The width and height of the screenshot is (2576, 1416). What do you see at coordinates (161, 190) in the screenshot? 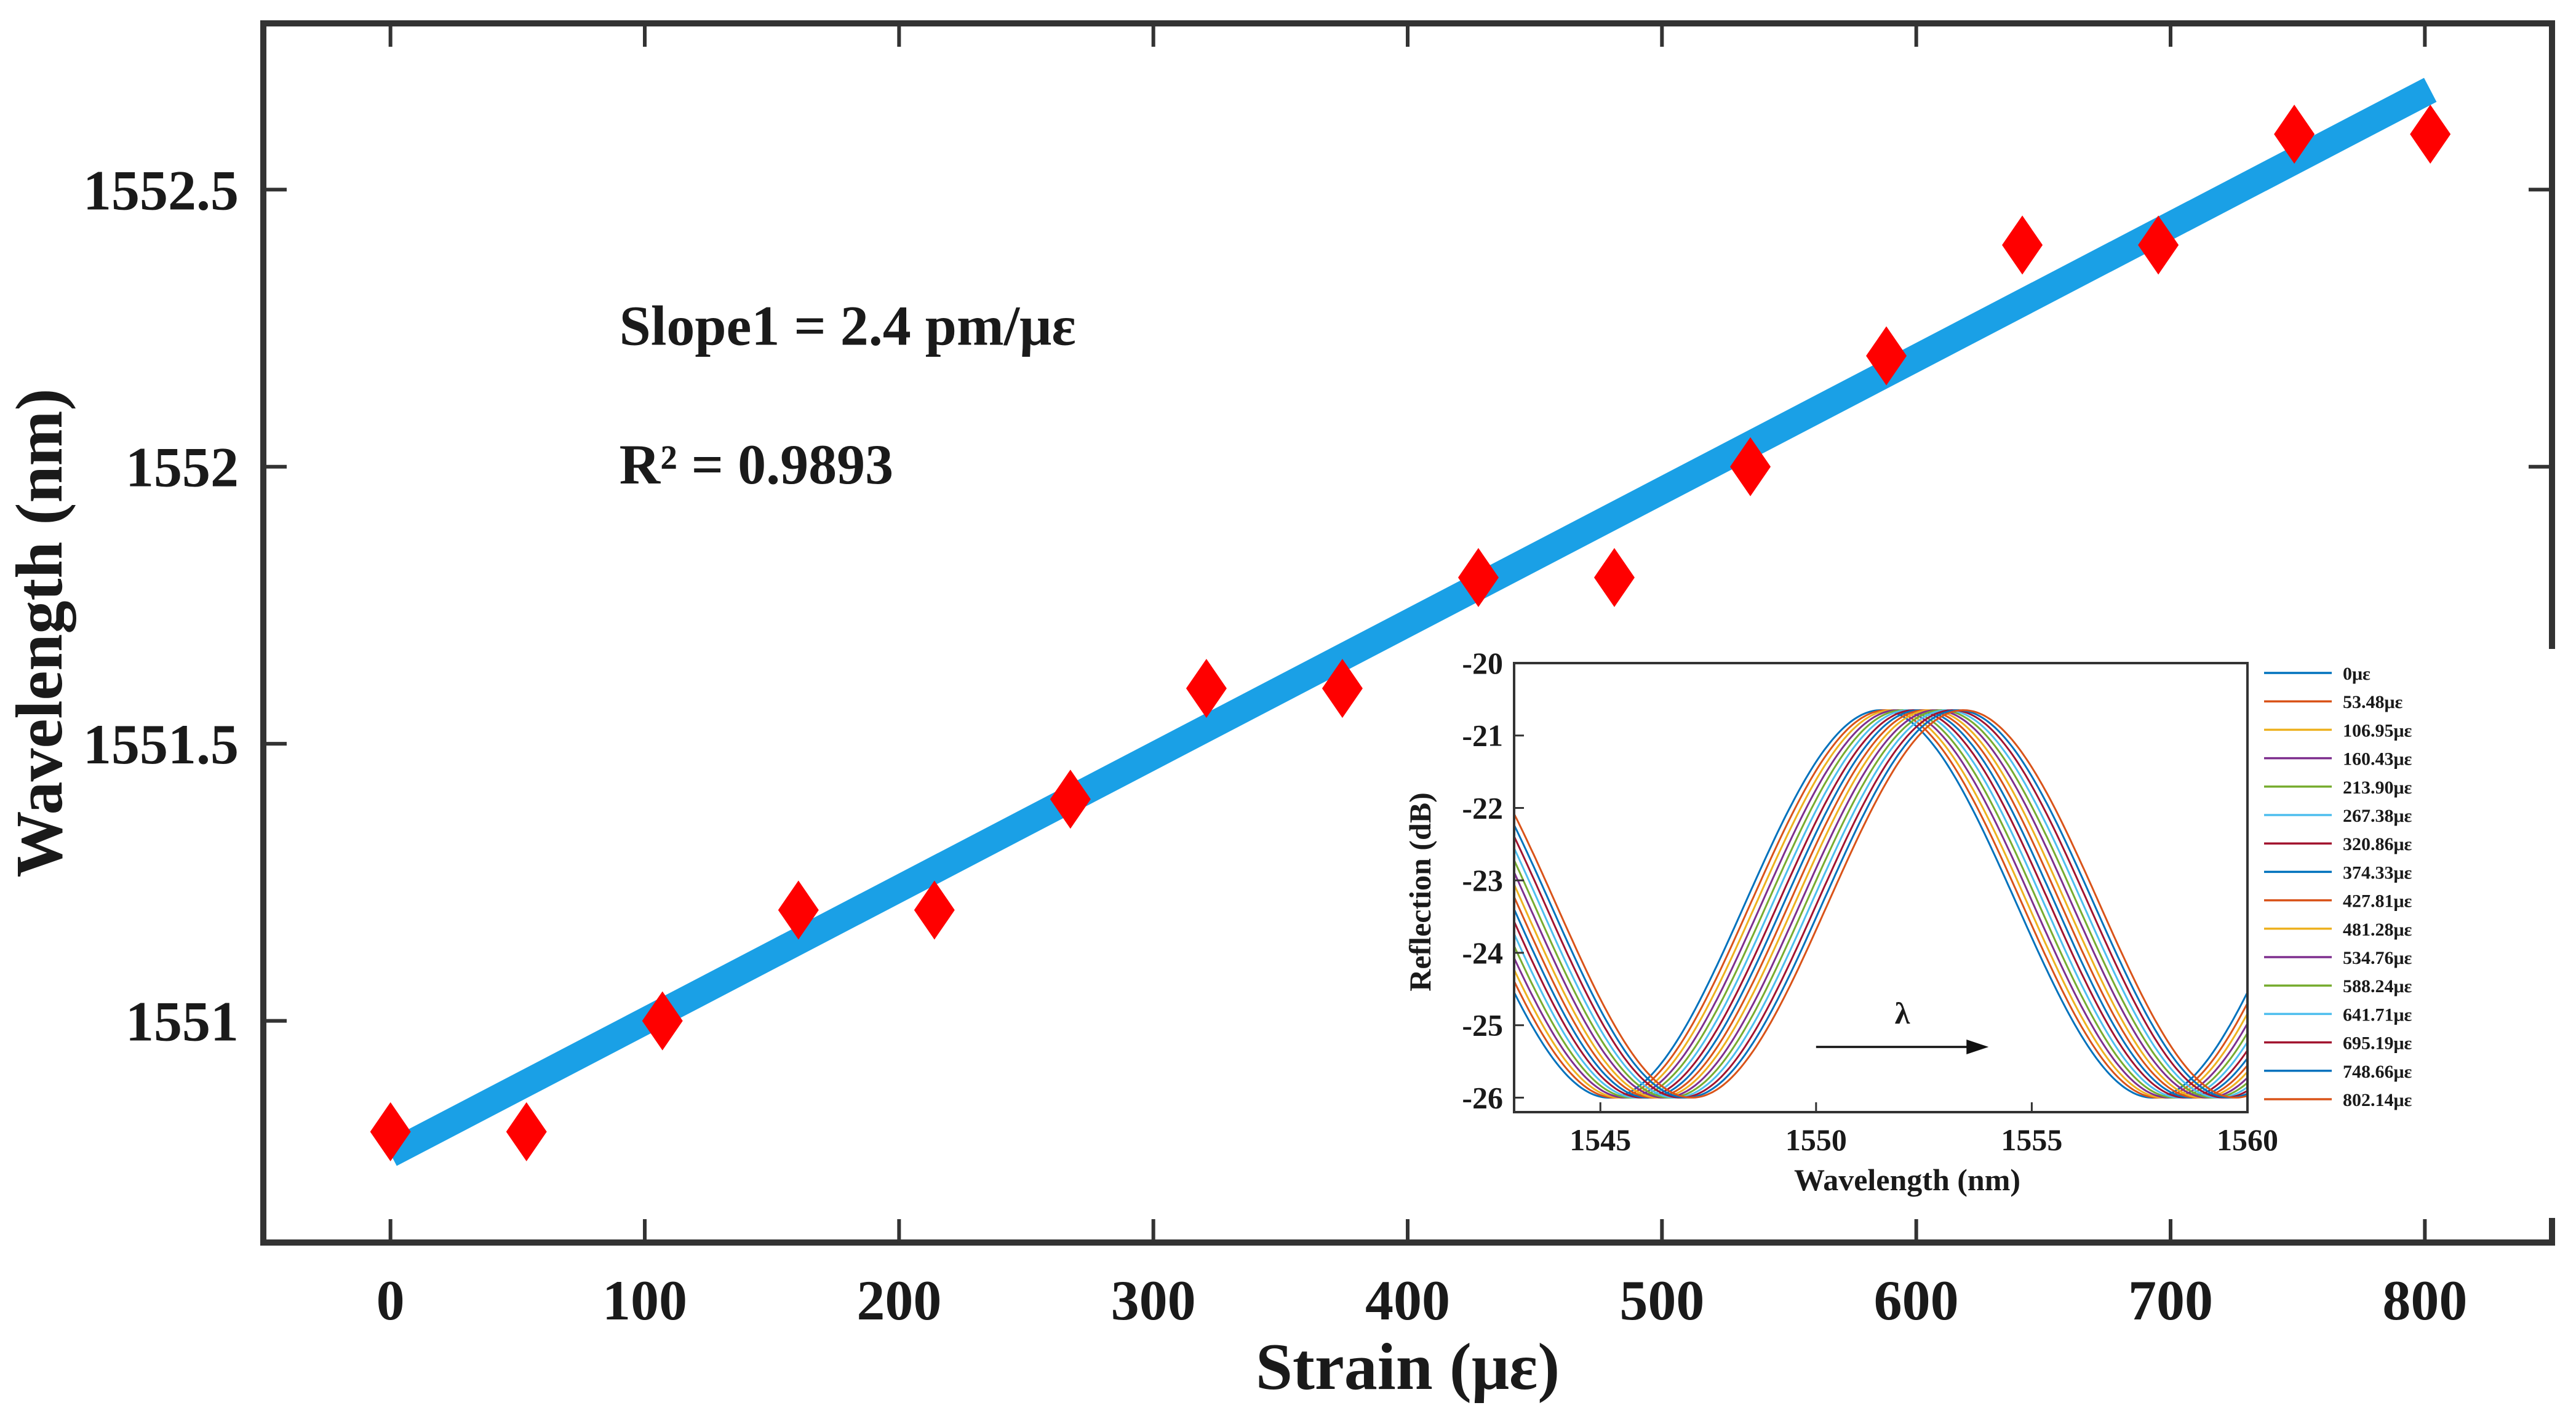
I see `y-tick-label: 1552.5` at bounding box center [161, 190].